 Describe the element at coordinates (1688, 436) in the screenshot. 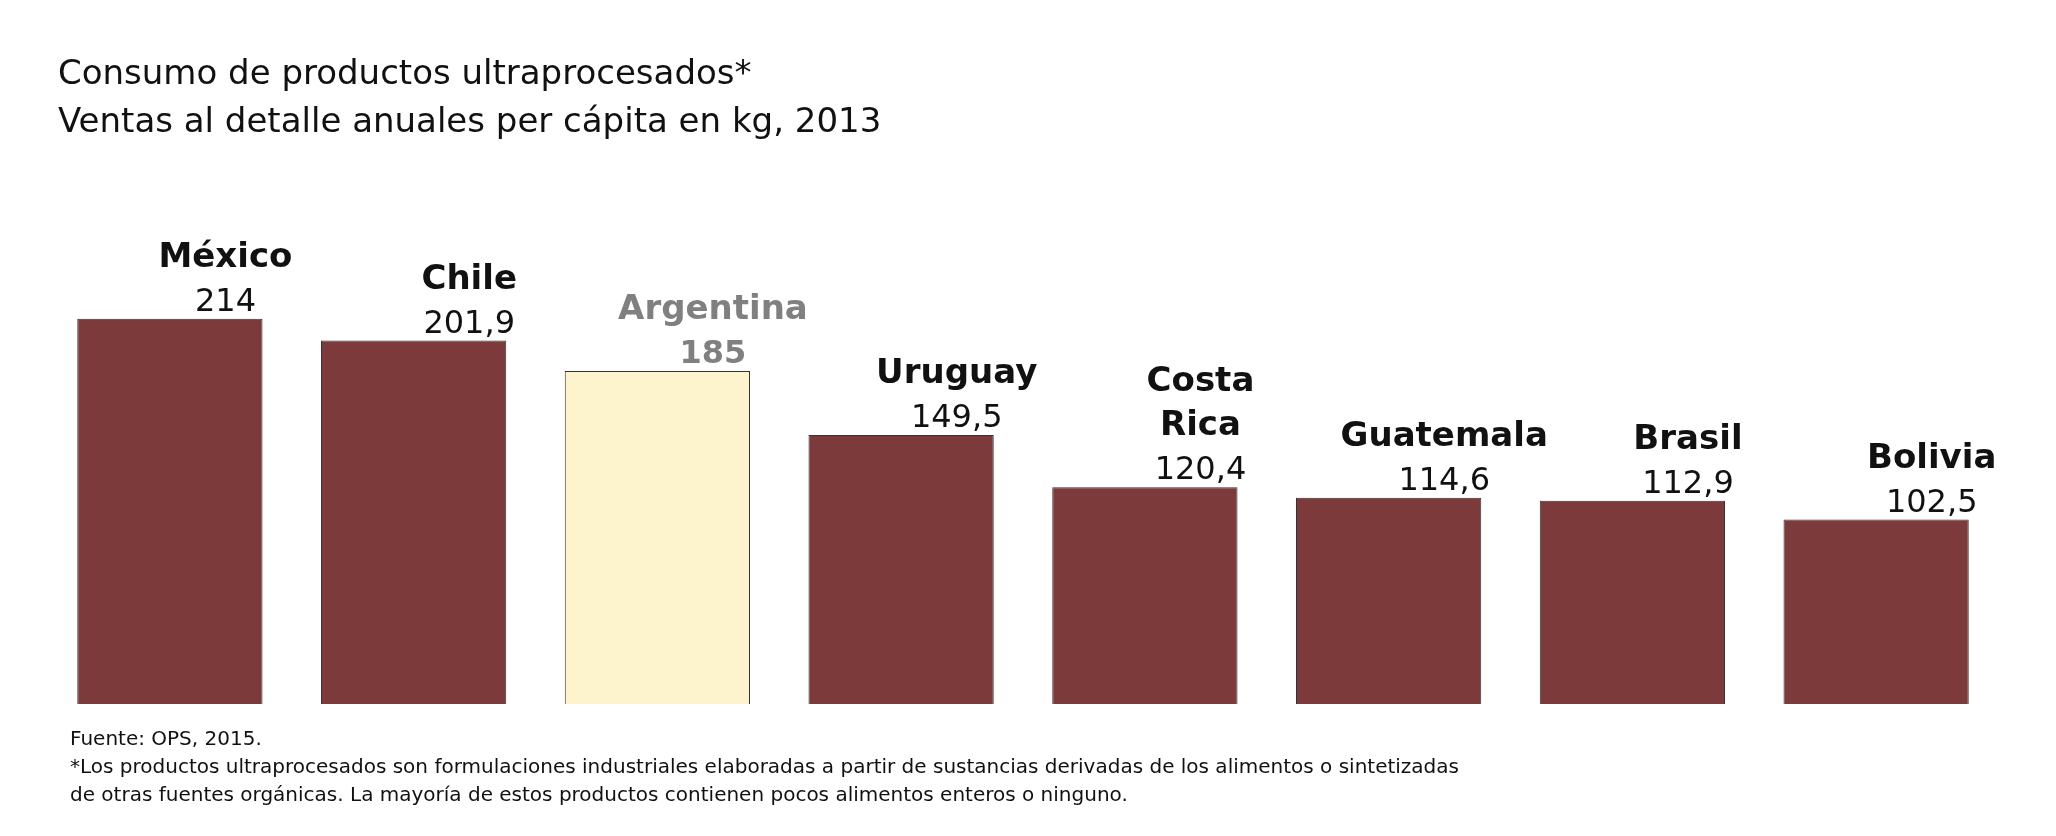

I see `x-tick-label: Brasil` at that location.